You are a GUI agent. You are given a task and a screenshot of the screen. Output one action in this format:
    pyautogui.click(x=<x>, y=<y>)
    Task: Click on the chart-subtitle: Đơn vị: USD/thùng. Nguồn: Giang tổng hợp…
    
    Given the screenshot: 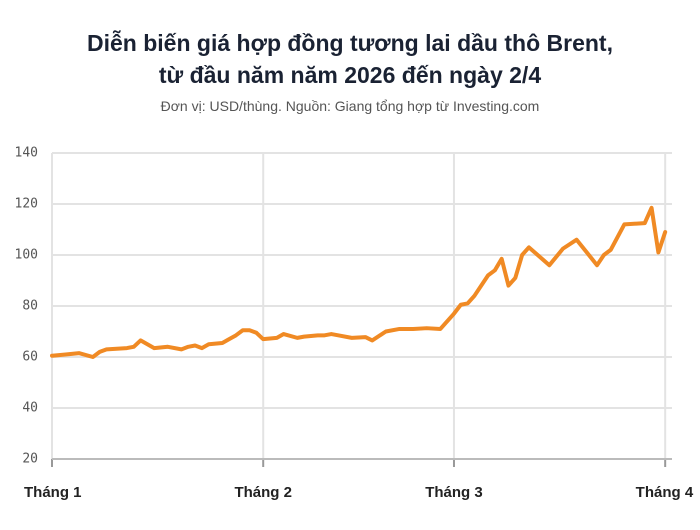 What is the action you would take?
    pyautogui.click(x=350, y=106)
    